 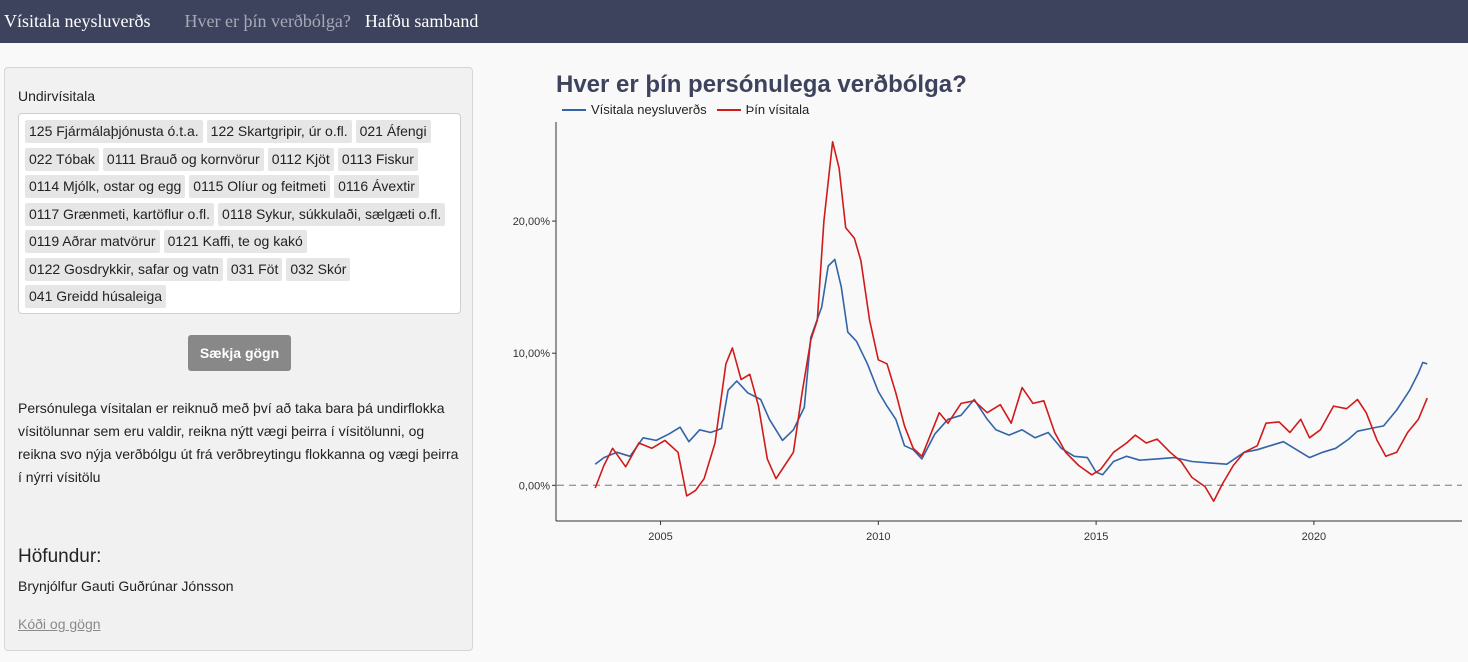 What do you see at coordinates (126, 586) in the screenshot?
I see `author-name: Brynjólfur Gauti Guðrúnar Jónsson` at bounding box center [126, 586].